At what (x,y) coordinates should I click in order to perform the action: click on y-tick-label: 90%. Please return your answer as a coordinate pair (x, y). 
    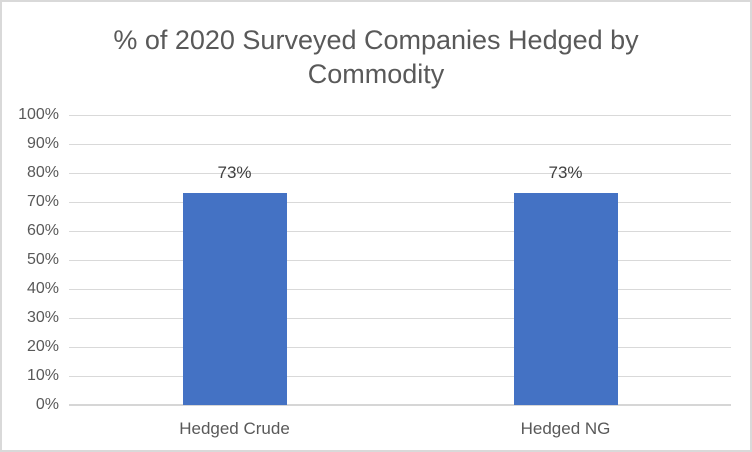
    Looking at the image, I should click on (42, 143).